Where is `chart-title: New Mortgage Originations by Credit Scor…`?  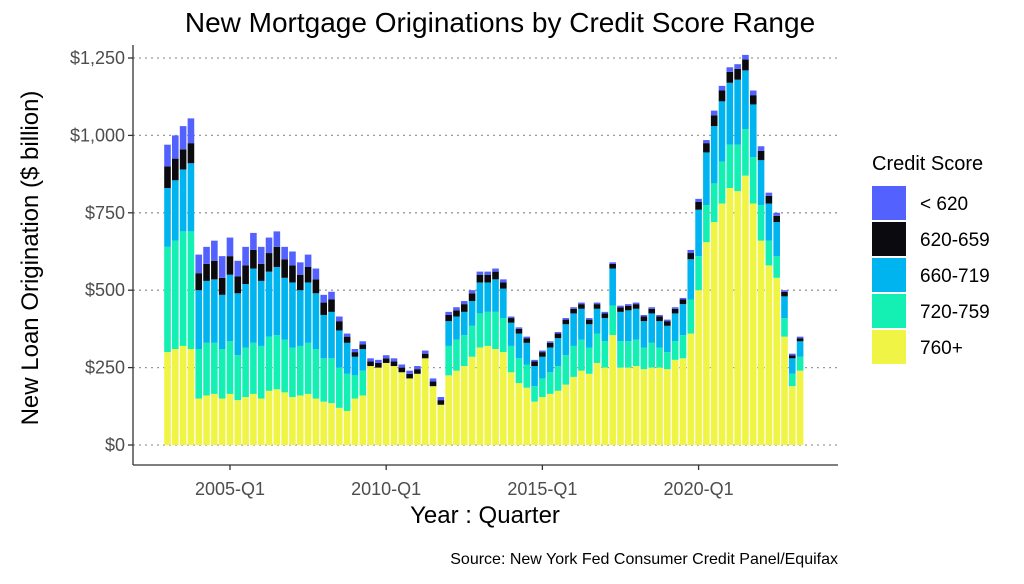
chart-title: New Mortgage Originations by Credit Scor… is located at coordinates (500, 22).